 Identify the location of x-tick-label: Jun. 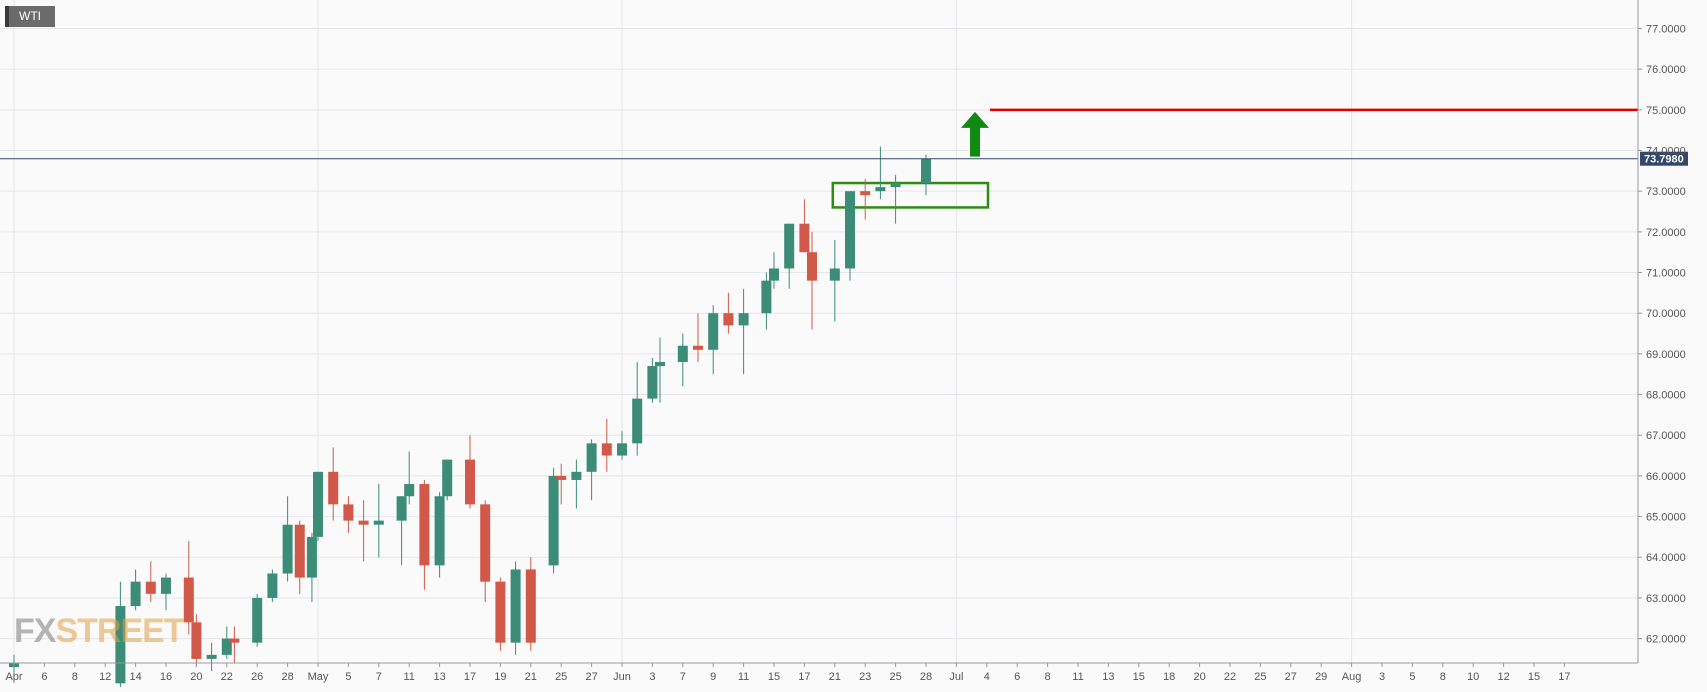
(622, 677).